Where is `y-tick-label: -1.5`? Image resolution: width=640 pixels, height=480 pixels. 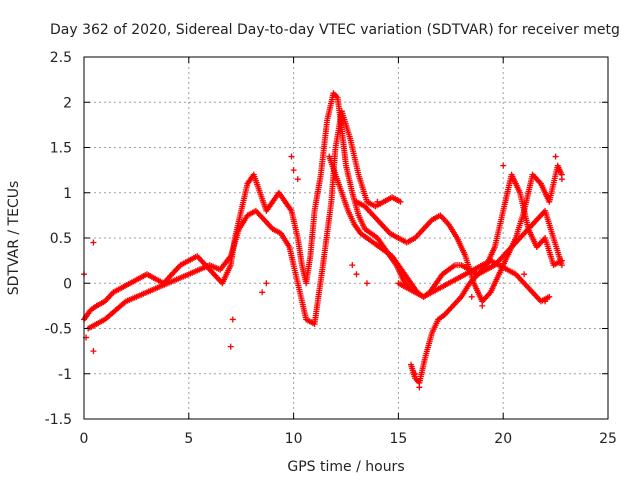 y-tick-label: -1.5 is located at coordinates (58, 420).